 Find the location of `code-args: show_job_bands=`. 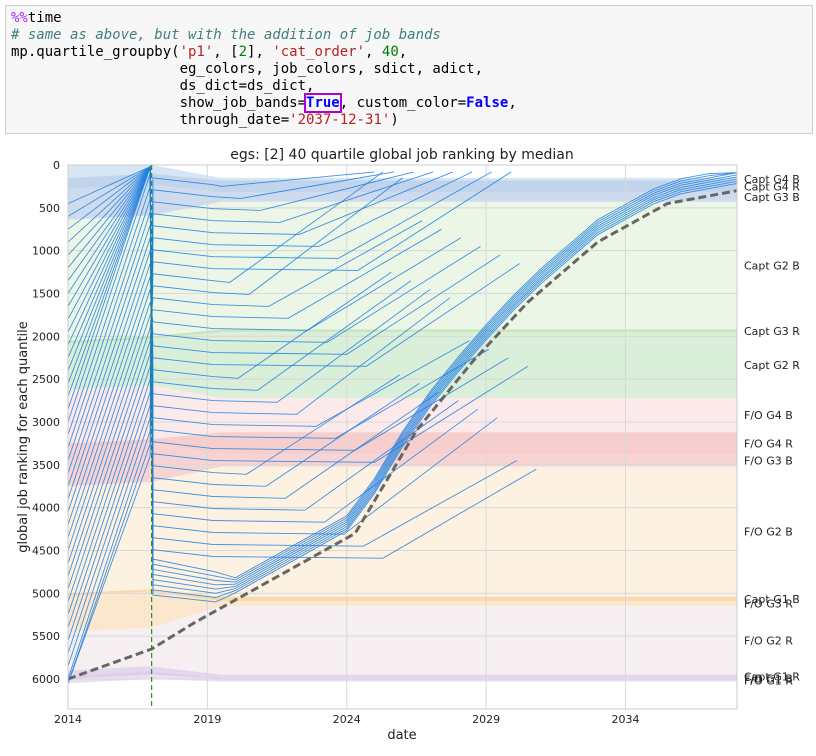

code-args: show_job_bands= is located at coordinates (159, 103).